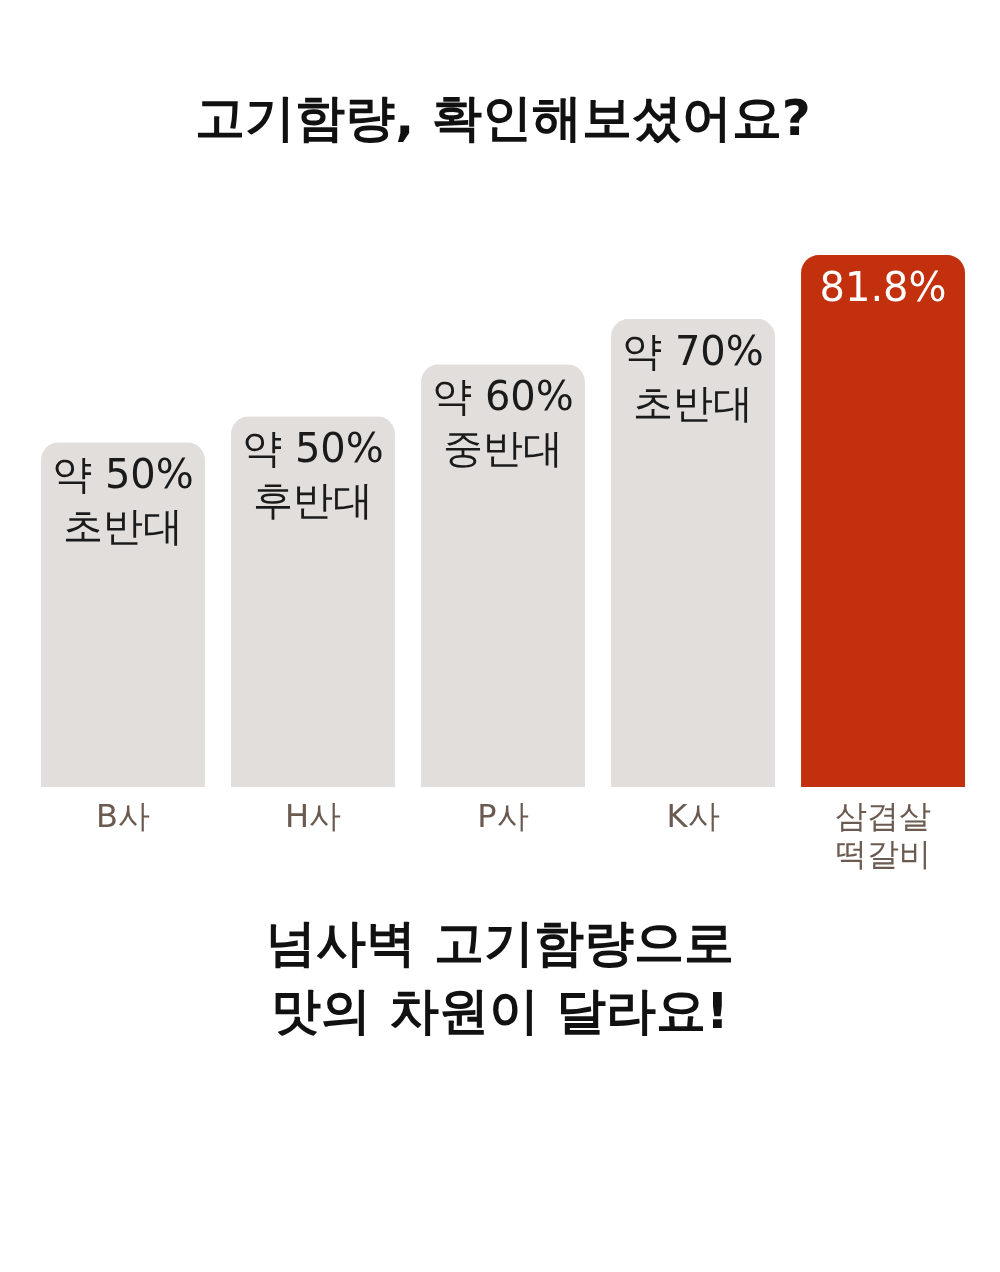  I want to click on x-tick-label: K사, so click(693, 815).